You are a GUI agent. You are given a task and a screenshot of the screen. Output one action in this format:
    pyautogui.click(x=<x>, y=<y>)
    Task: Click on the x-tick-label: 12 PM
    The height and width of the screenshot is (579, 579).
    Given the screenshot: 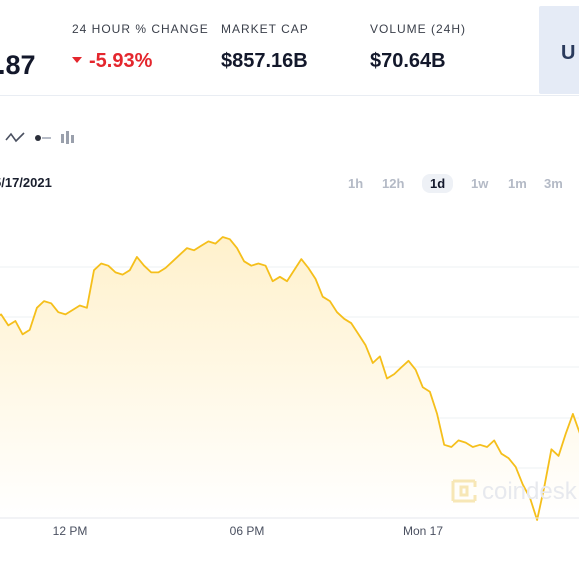 What is the action you would take?
    pyautogui.click(x=70, y=531)
    